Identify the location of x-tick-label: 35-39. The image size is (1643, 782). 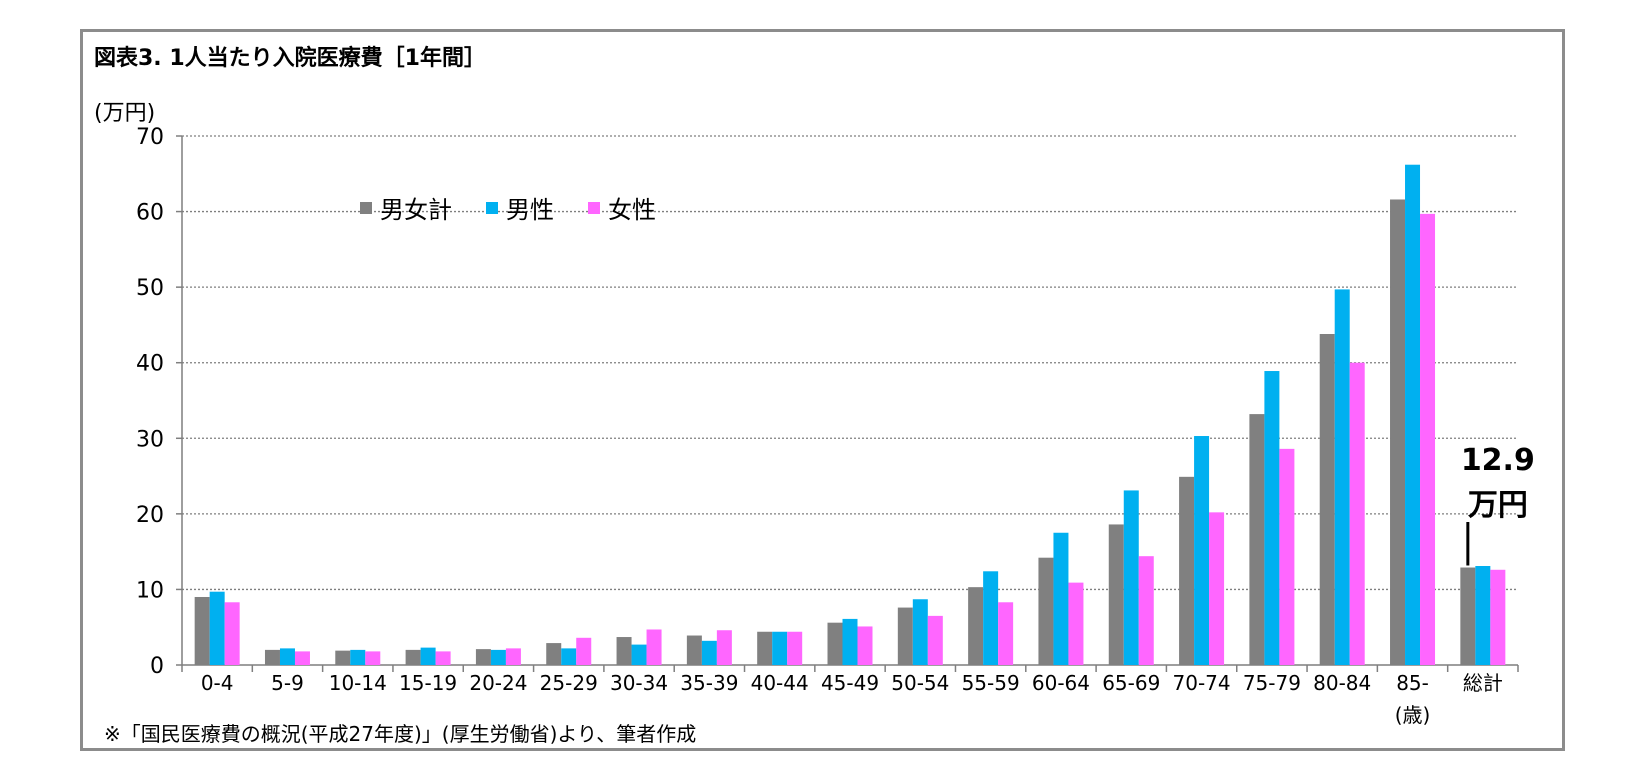
(709, 683).